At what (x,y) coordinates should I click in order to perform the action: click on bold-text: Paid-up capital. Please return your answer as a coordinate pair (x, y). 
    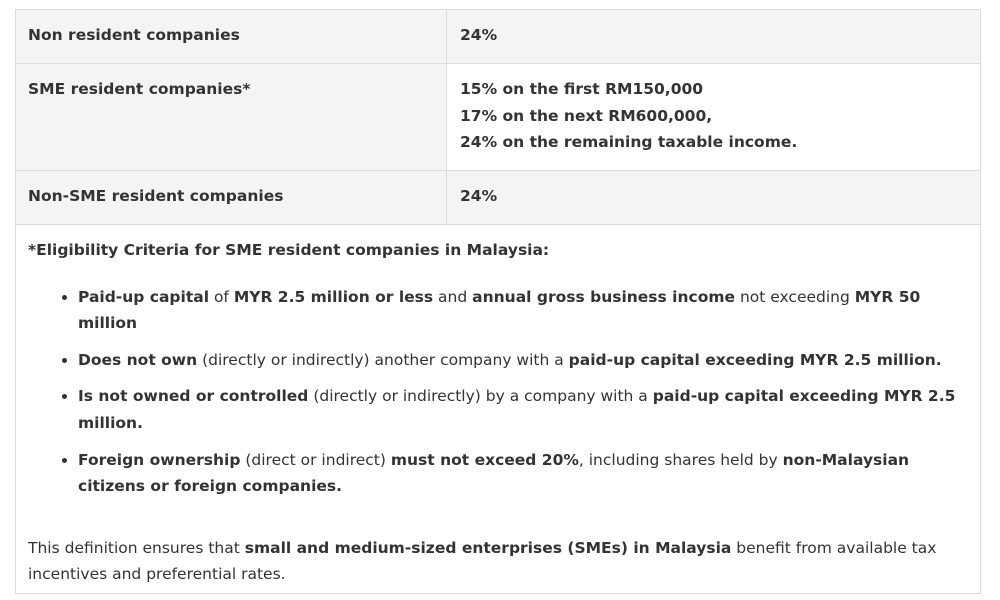
    Looking at the image, I should click on (144, 296).